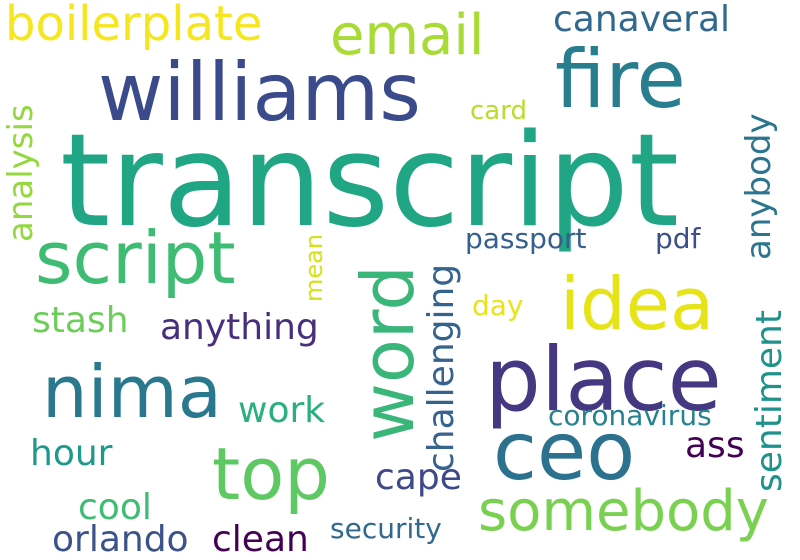 The height and width of the screenshot is (560, 800). What do you see at coordinates (115, 507) in the screenshot?
I see `word-cool: cool` at bounding box center [115, 507].